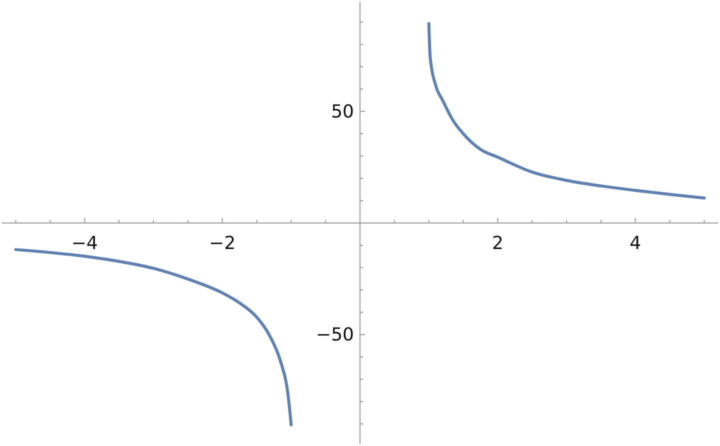  What do you see at coordinates (222, 243) in the screenshot?
I see `x-tick-label: −2` at bounding box center [222, 243].